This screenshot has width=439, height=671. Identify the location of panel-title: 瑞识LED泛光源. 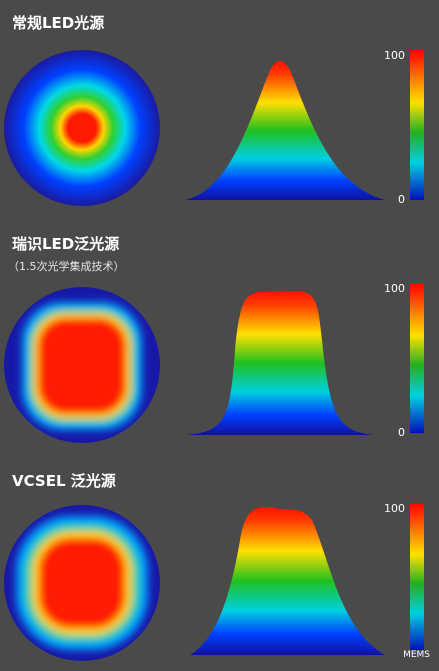
(65, 244).